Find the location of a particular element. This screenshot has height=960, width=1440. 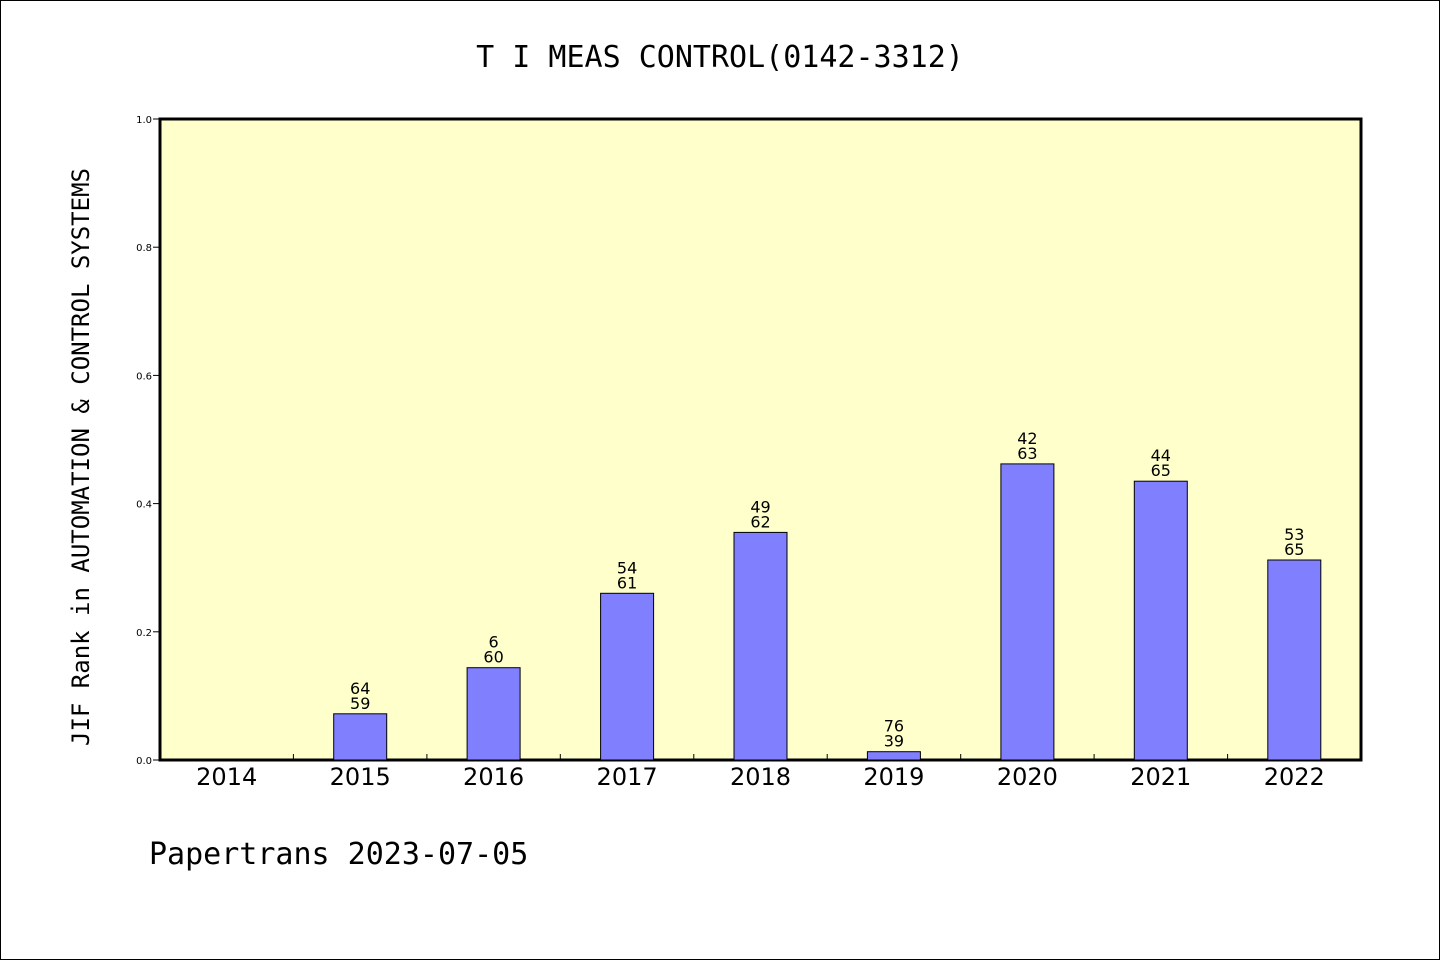

y-tick-label-0.8: 0.8 is located at coordinates (144, 248).